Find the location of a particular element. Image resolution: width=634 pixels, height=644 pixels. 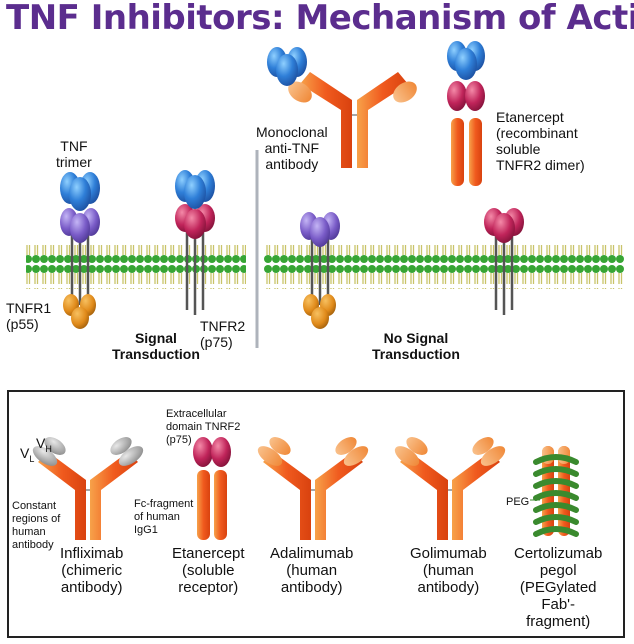

signal-transduction-label: Signal Transduction is located at coordinates (156, 346).